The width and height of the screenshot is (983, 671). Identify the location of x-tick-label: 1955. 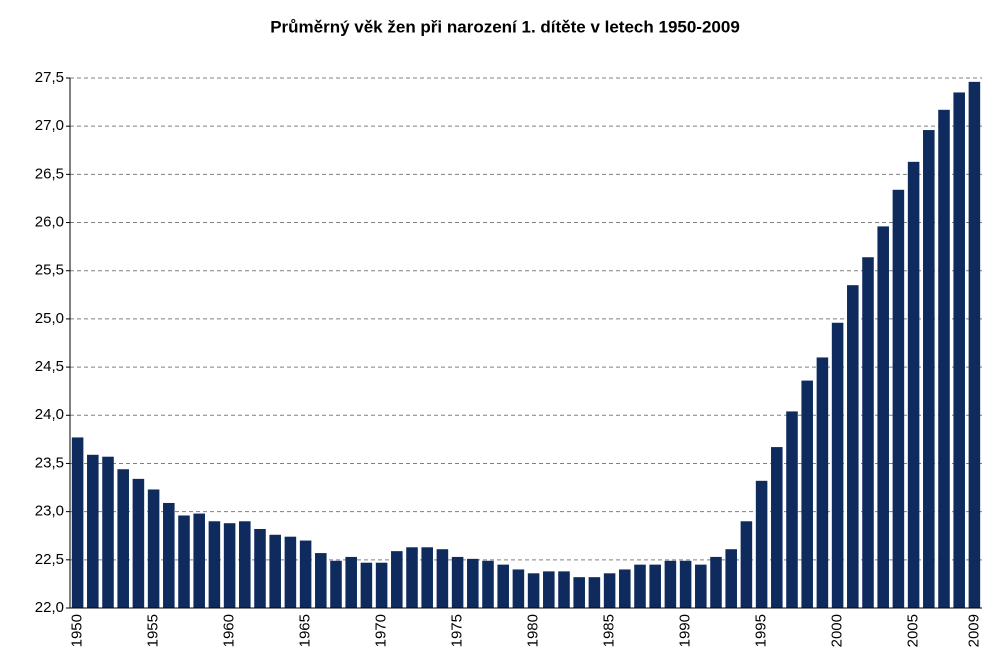
(153, 630).